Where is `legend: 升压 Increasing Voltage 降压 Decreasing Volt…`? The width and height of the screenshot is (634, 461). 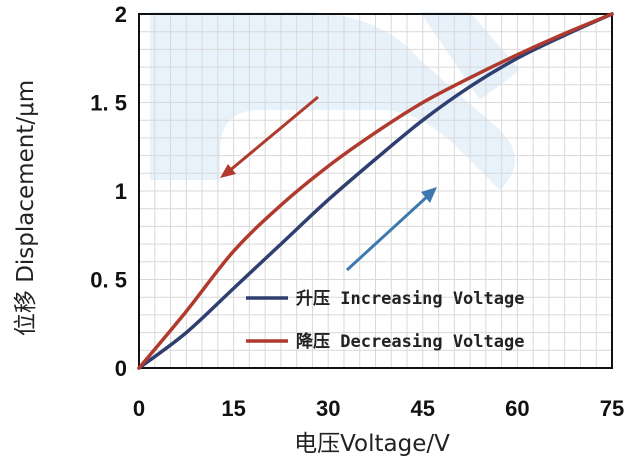
legend: 升压 Increasing Voltage 降压 Decreasing Volt… is located at coordinates (385, 320).